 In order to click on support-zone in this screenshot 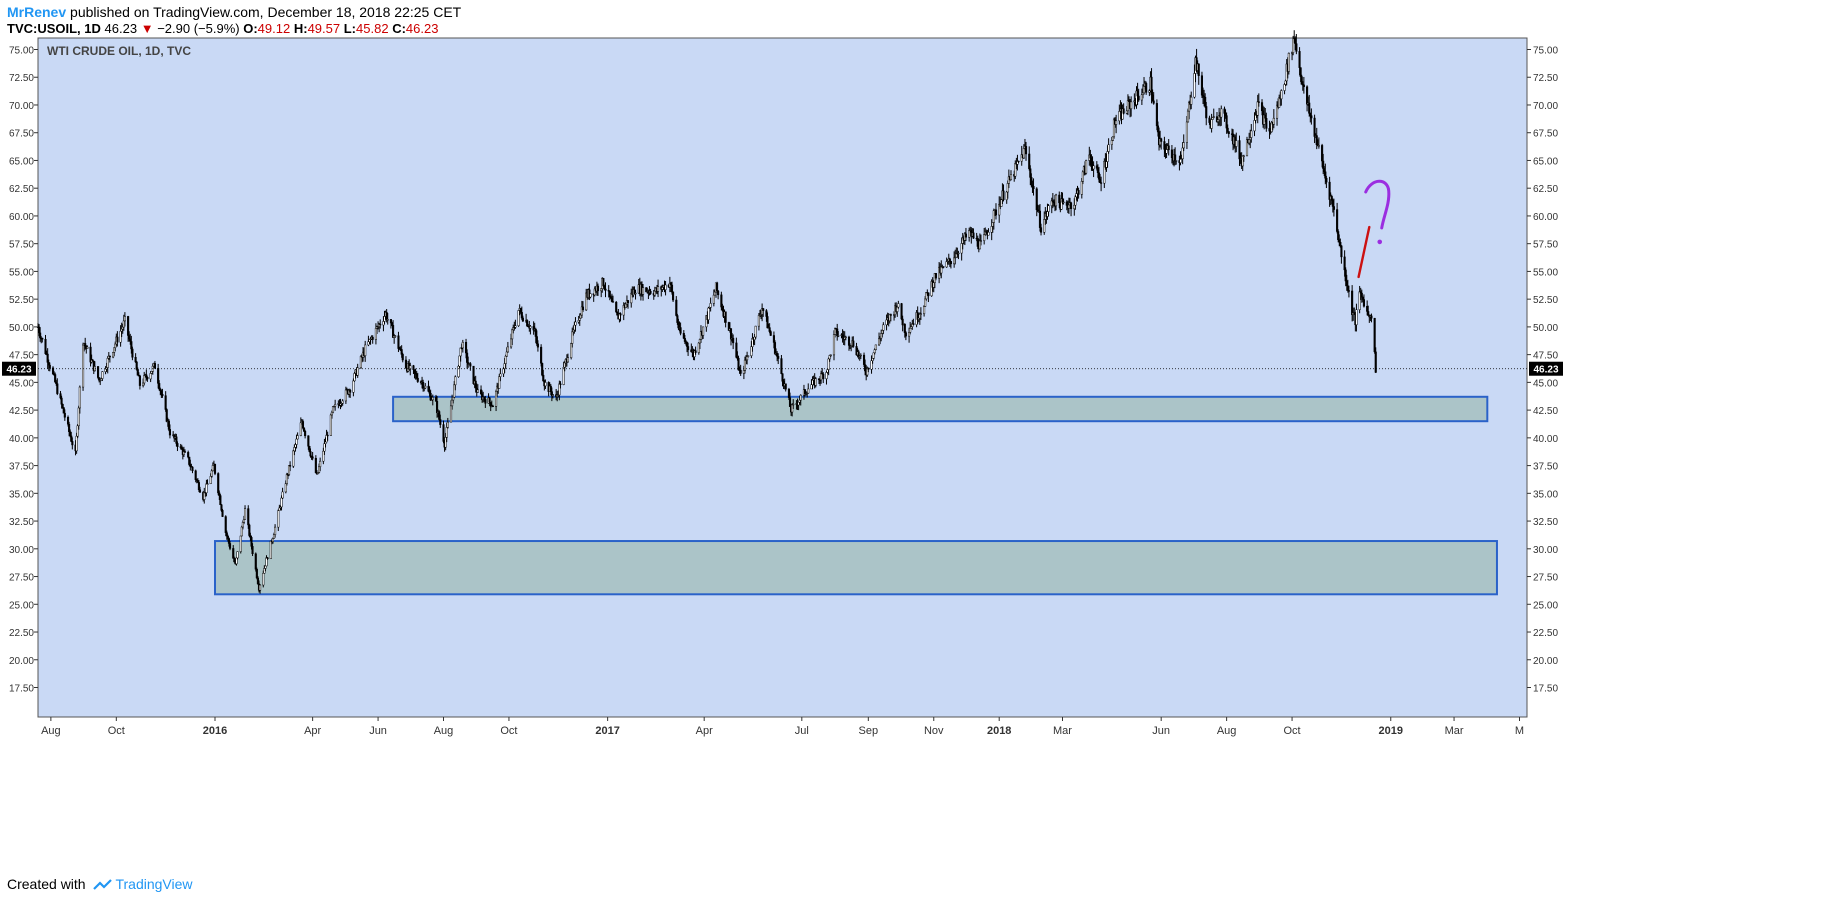, I will do `click(856, 568)`.